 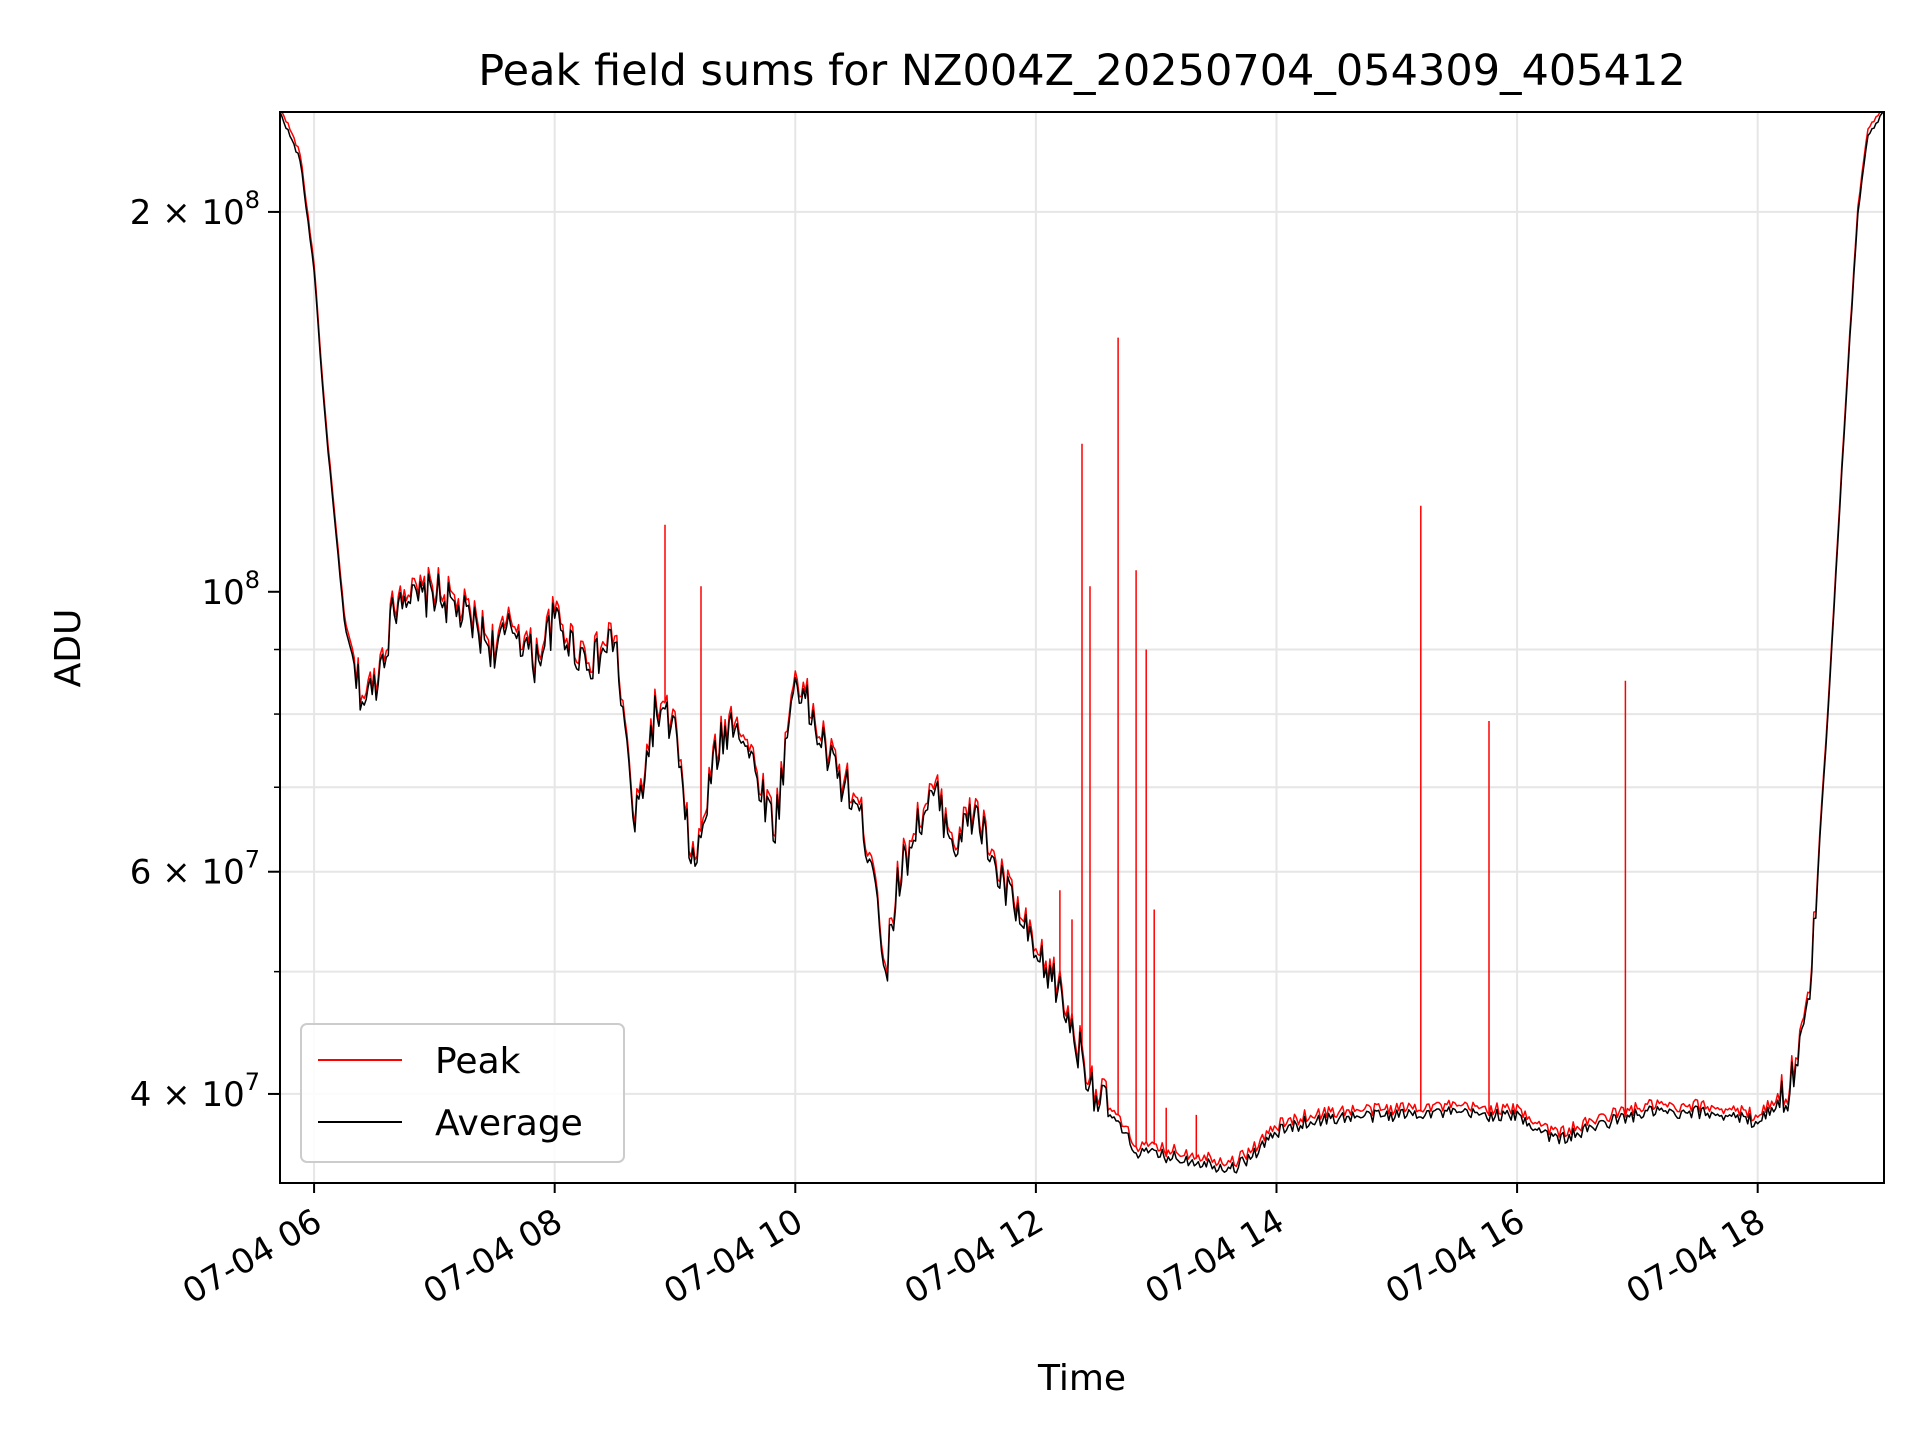 I want to click on legend: Peak Average, so click(x=462, y=1093).